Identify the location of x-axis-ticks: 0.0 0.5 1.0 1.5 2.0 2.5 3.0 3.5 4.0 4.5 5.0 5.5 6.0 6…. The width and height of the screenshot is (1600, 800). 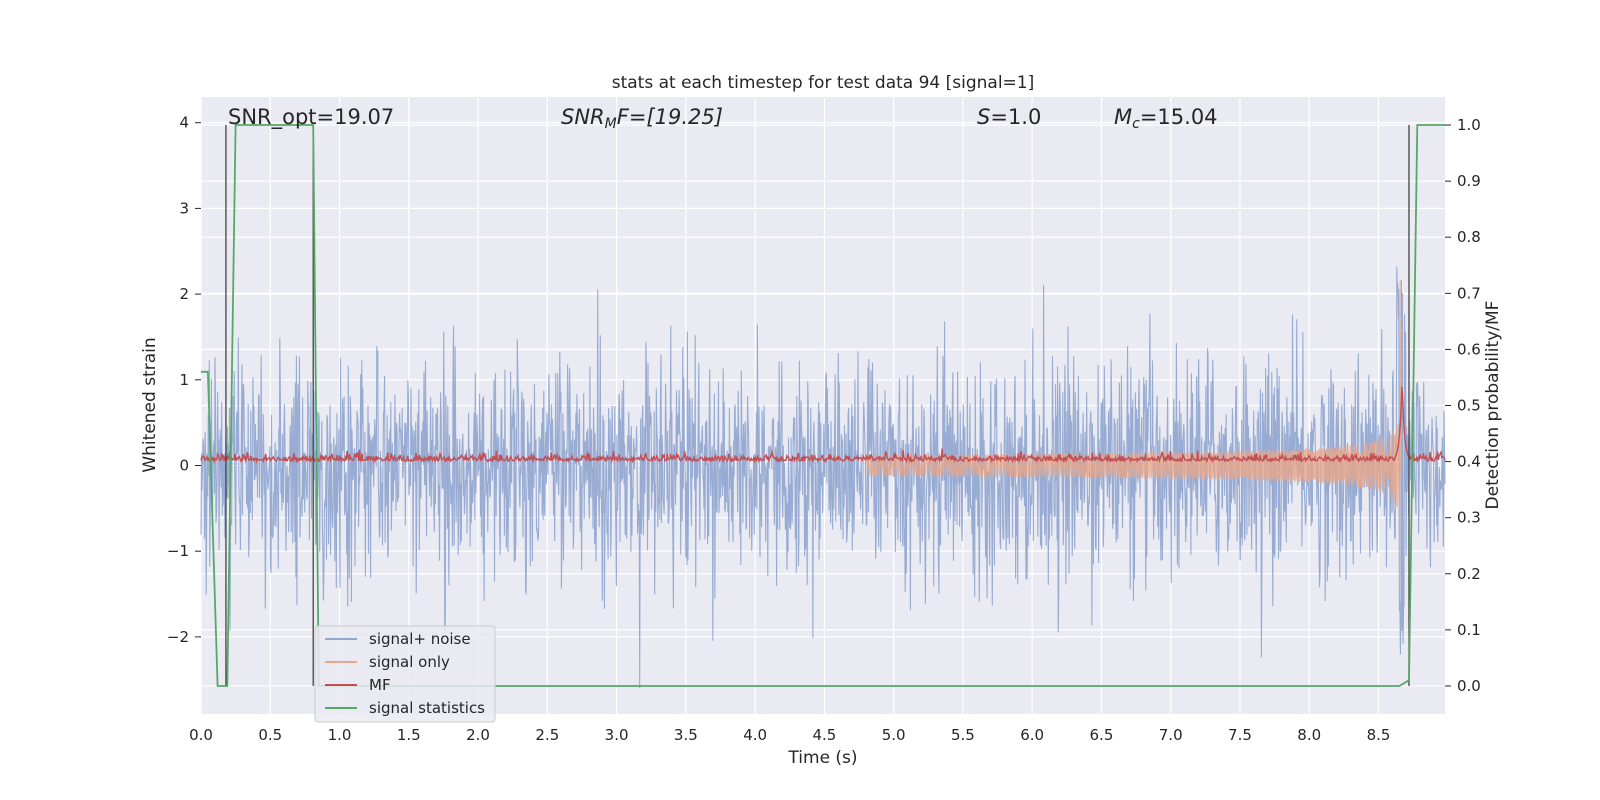
(789, 735).